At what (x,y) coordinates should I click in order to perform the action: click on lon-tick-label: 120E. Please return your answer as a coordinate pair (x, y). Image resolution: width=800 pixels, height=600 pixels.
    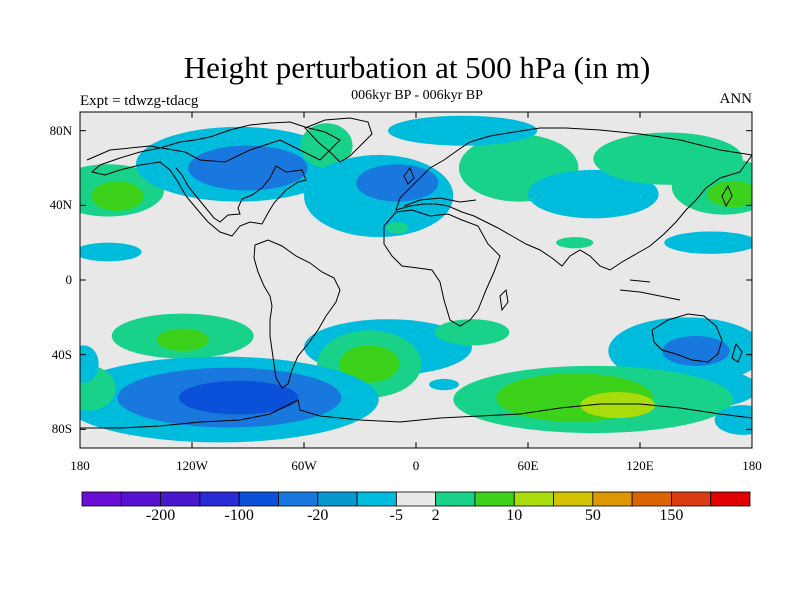
    Looking at the image, I should click on (640, 465).